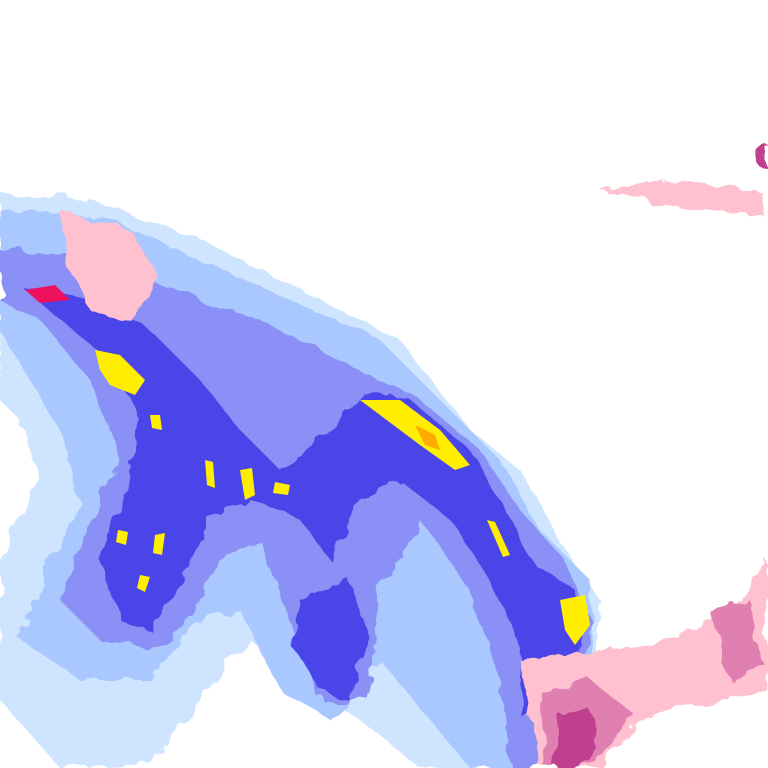  What do you see at coordinates (427, 437) in the screenshot?
I see `precip-intense` at bounding box center [427, 437].